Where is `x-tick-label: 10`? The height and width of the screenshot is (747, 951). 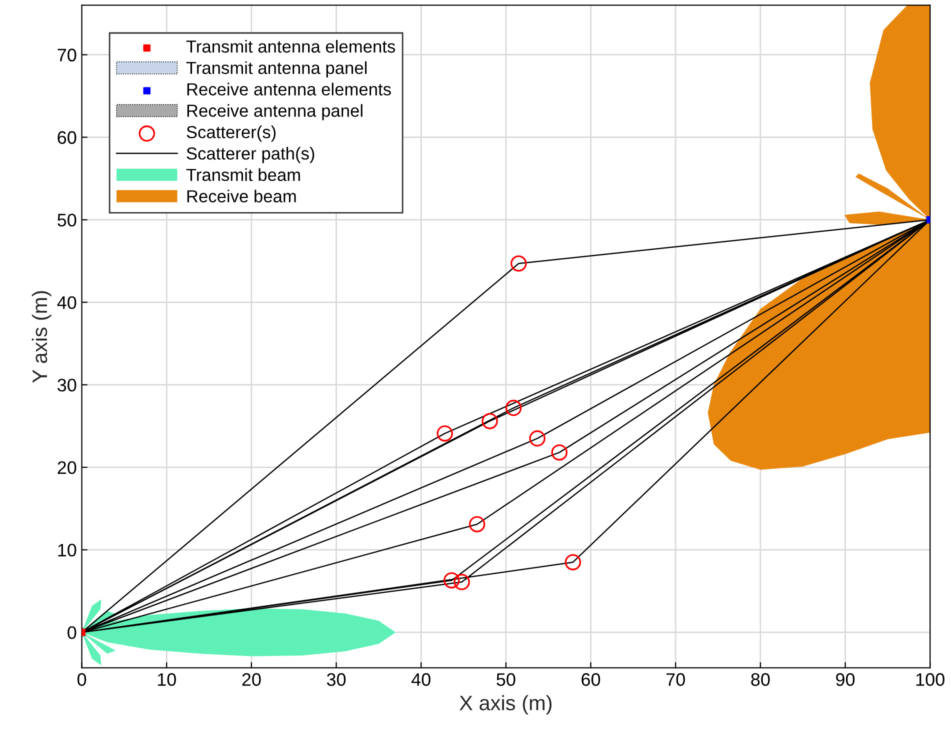 x-tick-label: 10 is located at coordinates (167, 679).